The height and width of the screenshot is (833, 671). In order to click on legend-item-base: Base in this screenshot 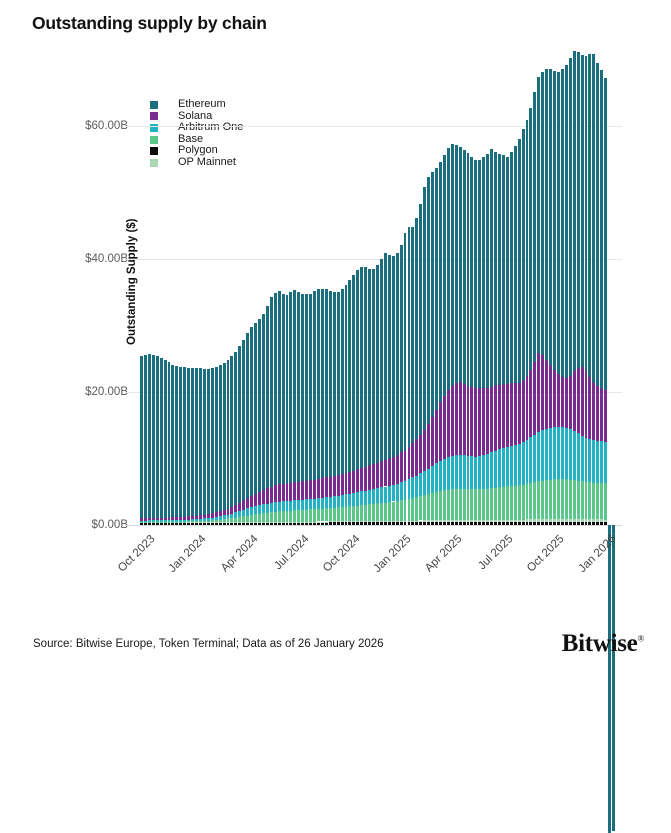, I will do `click(196, 139)`.